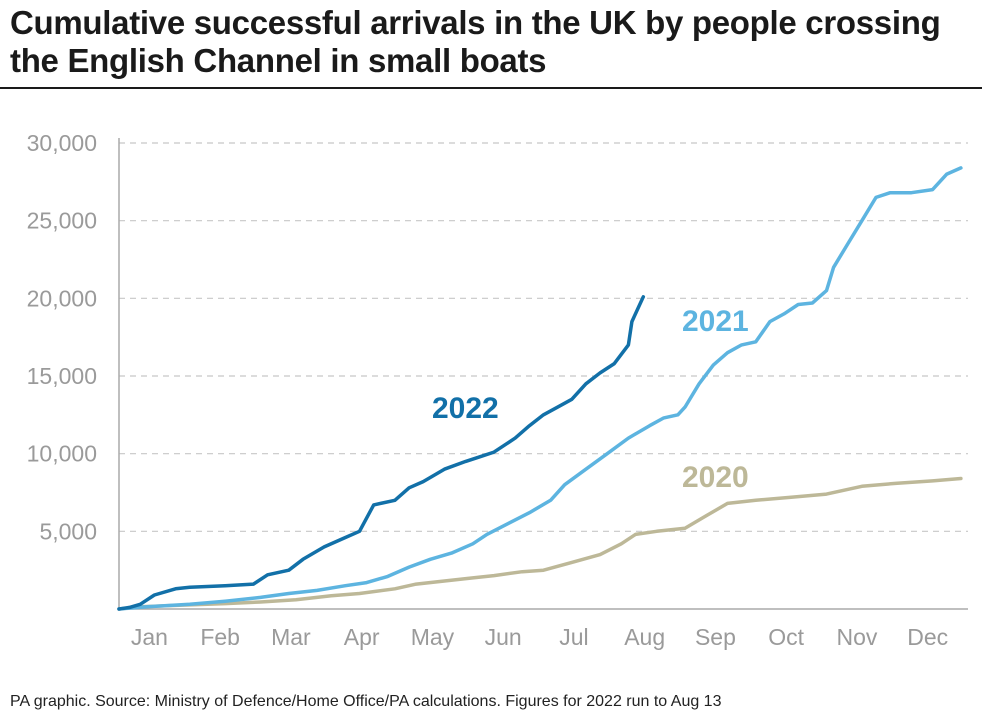 The width and height of the screenshot is (982, 726). What do you see at coordinates (491, 88) in the screenshot?
I see `title-divider` at bounding box center [491, 88].